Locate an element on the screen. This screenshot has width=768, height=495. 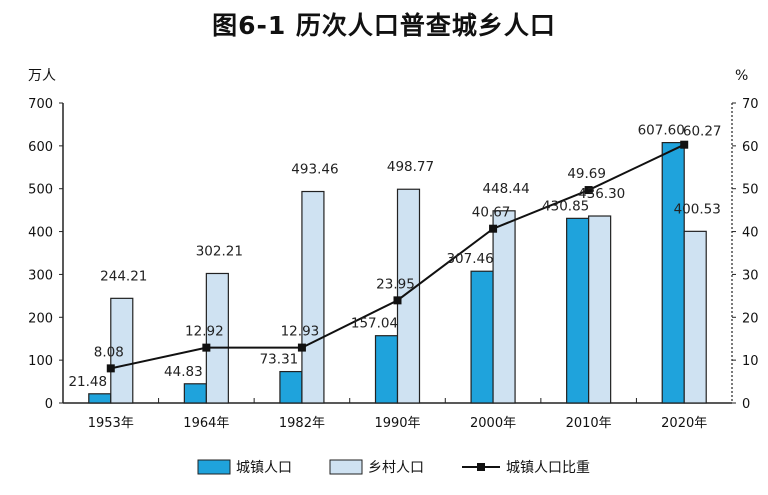
right-tick-label: 50 is located at coordinates (750, 190).